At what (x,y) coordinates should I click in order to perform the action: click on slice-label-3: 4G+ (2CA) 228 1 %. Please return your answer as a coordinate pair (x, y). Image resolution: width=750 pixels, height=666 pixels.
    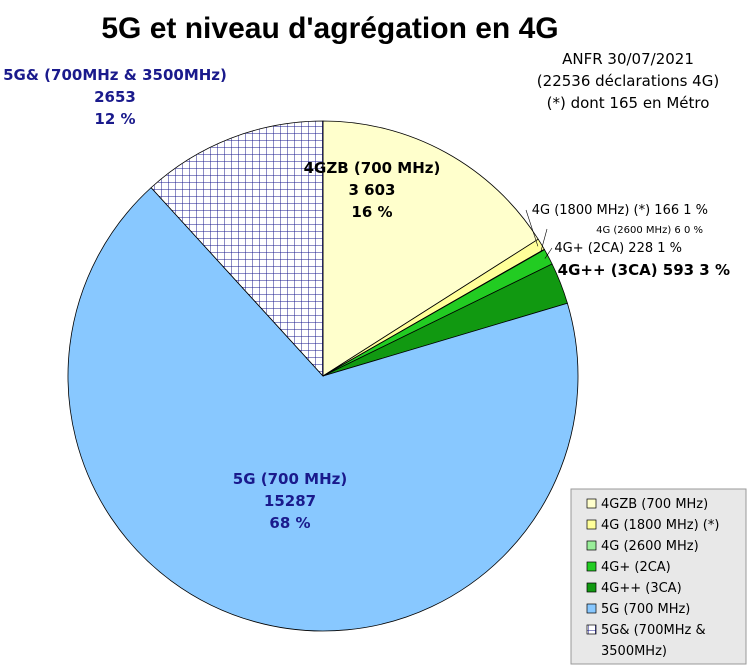
    Looking at the image, I should click on (618, 248).